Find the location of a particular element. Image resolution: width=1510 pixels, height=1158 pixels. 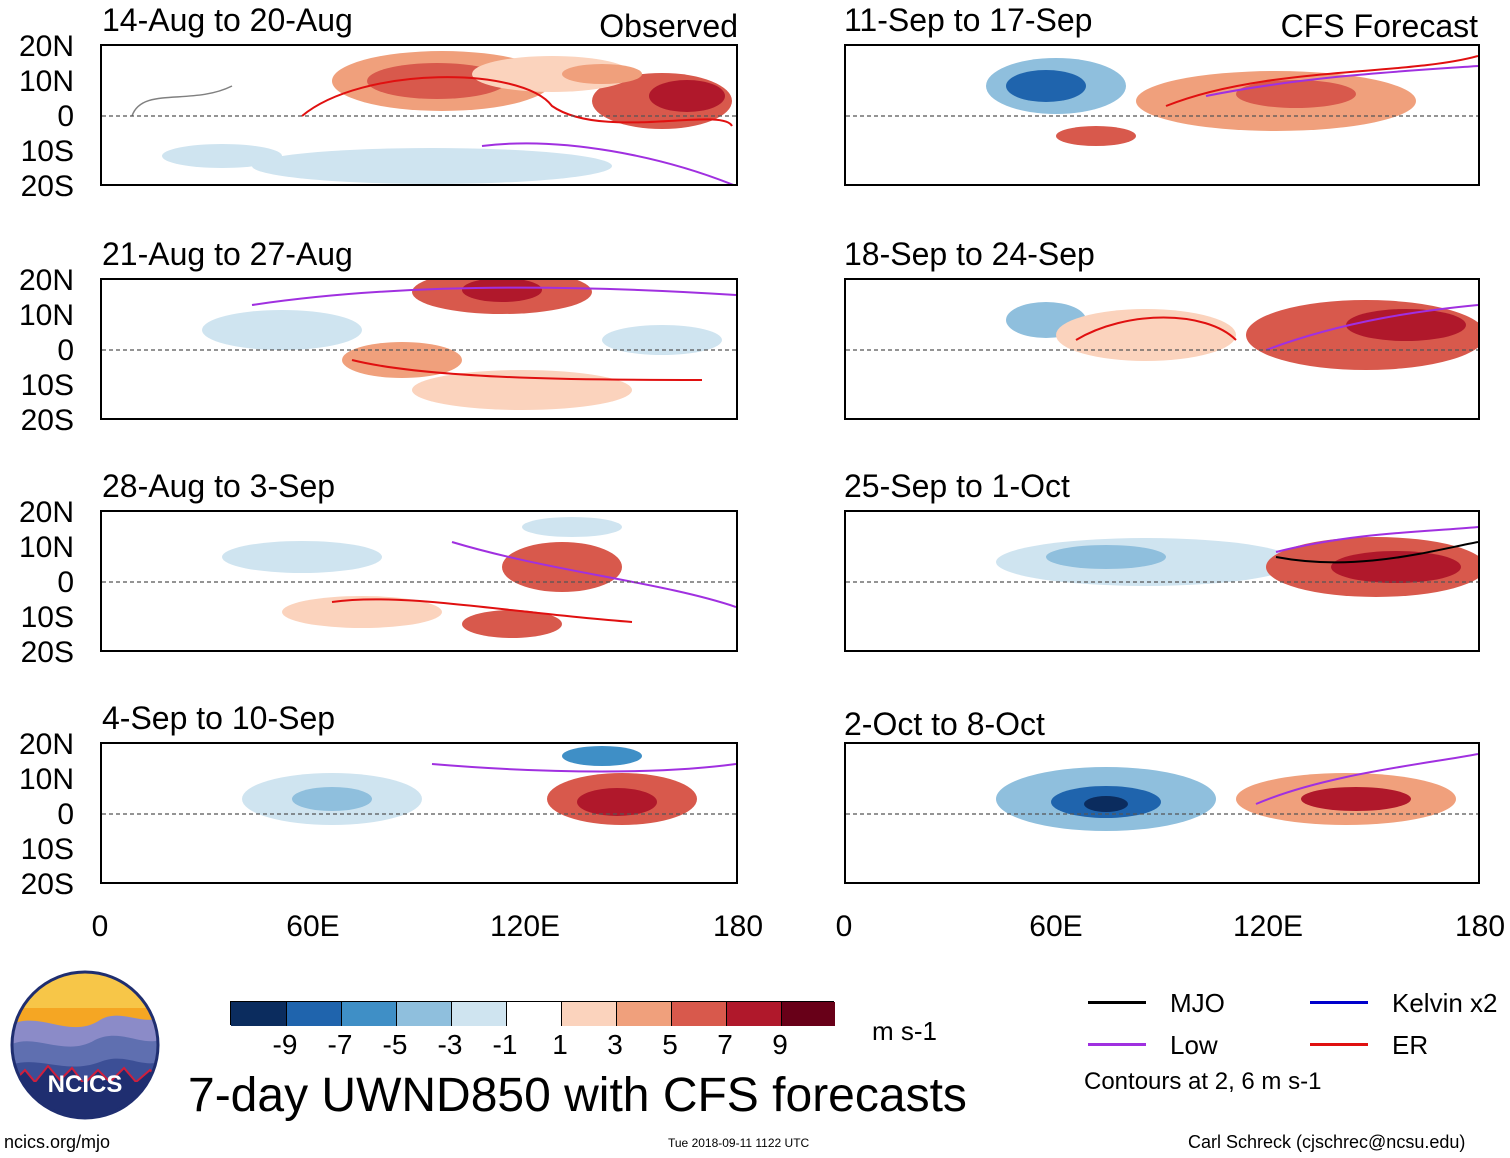

panel-title: 4-Sep to 10-Sep is located at coordinates (219, 718).